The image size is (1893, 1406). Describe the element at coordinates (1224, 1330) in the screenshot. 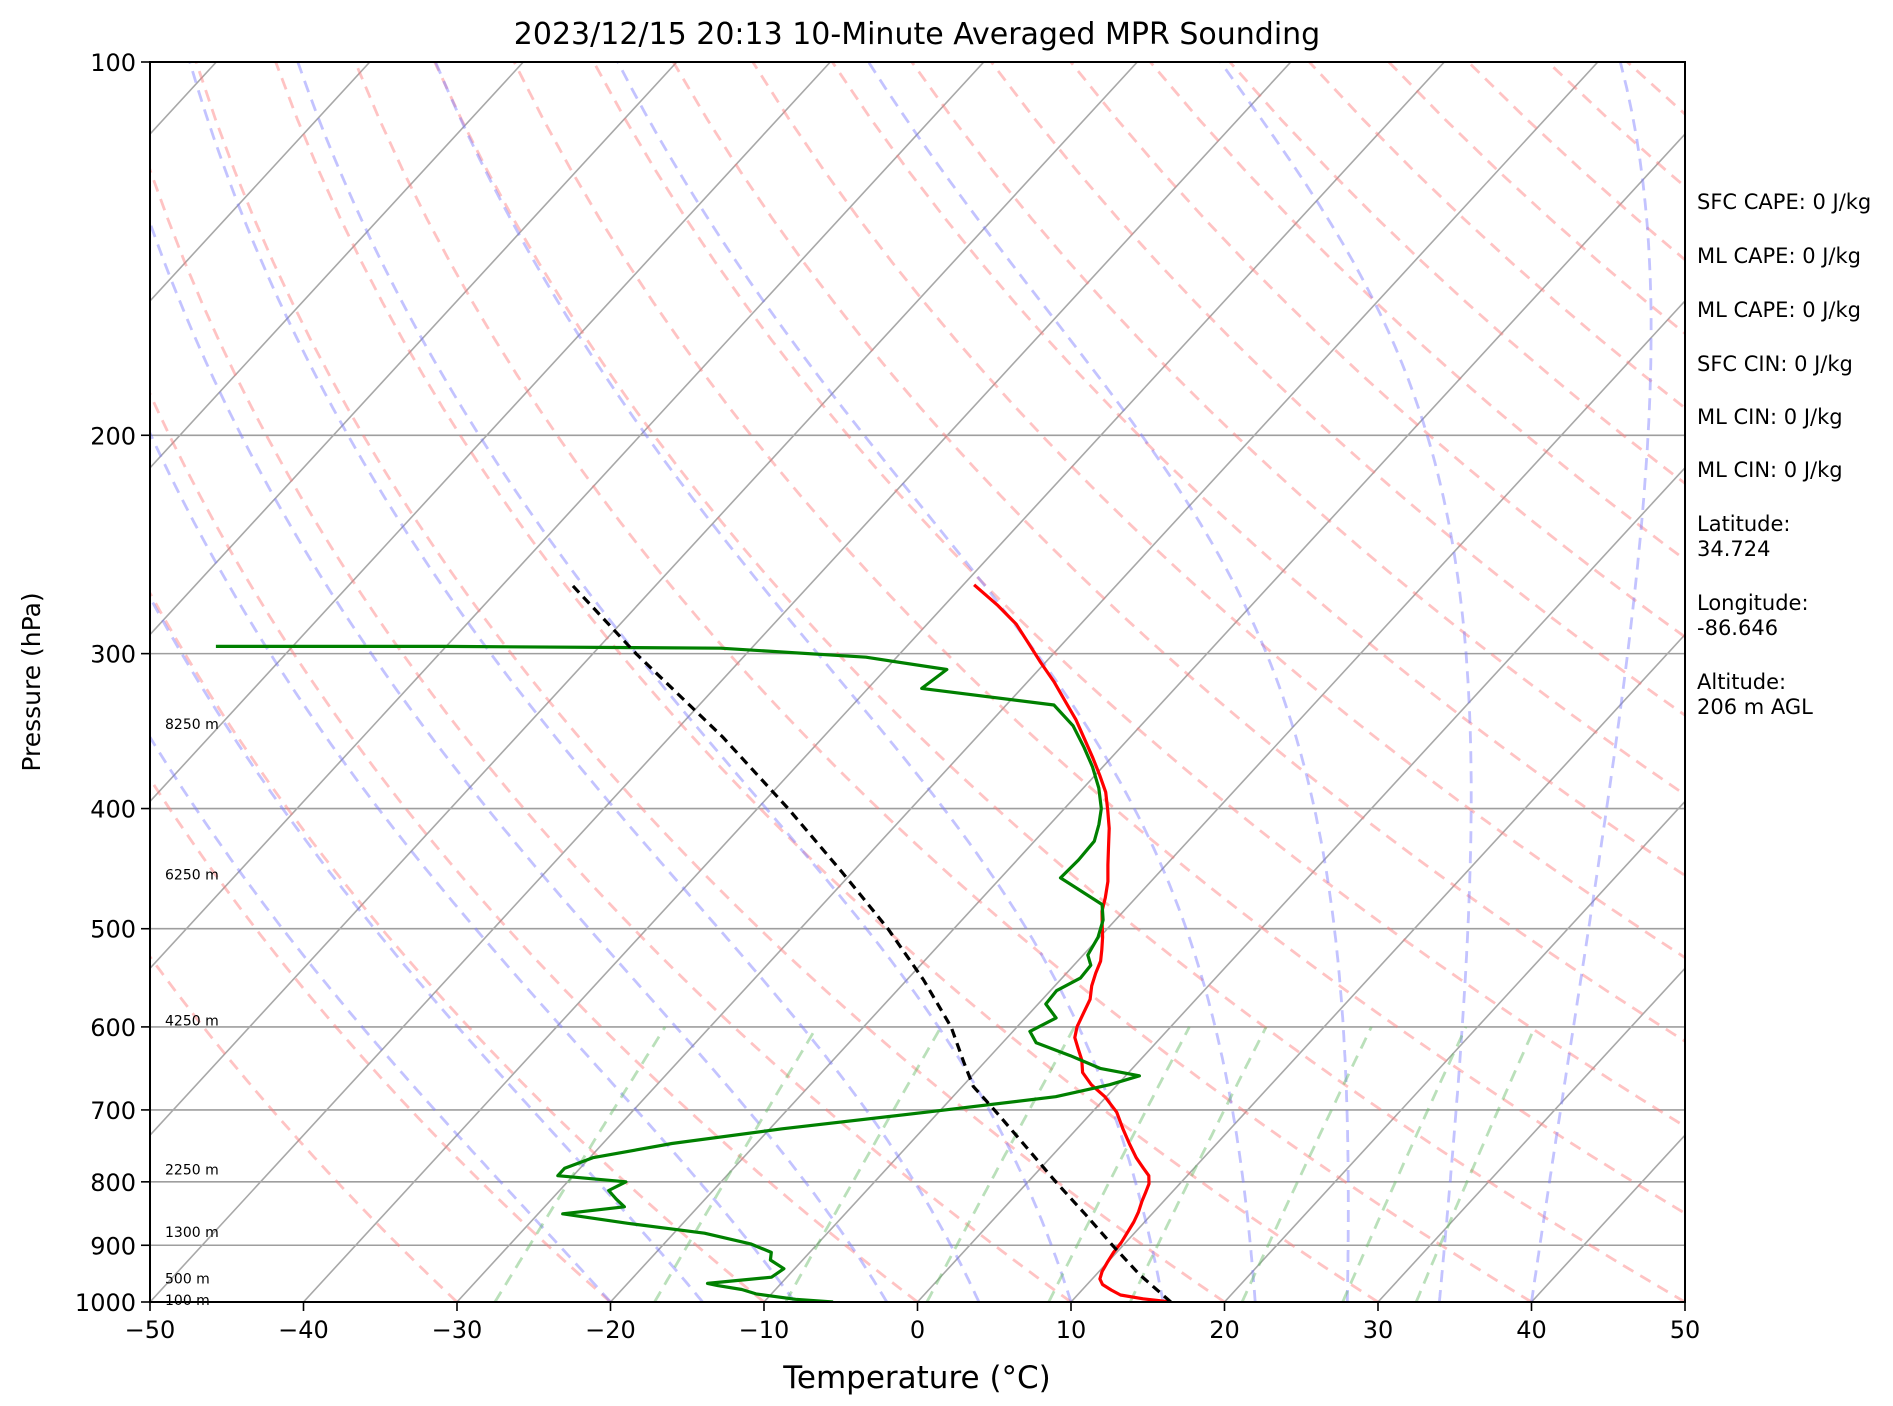

I see `x-tick-label: 20` at that location.